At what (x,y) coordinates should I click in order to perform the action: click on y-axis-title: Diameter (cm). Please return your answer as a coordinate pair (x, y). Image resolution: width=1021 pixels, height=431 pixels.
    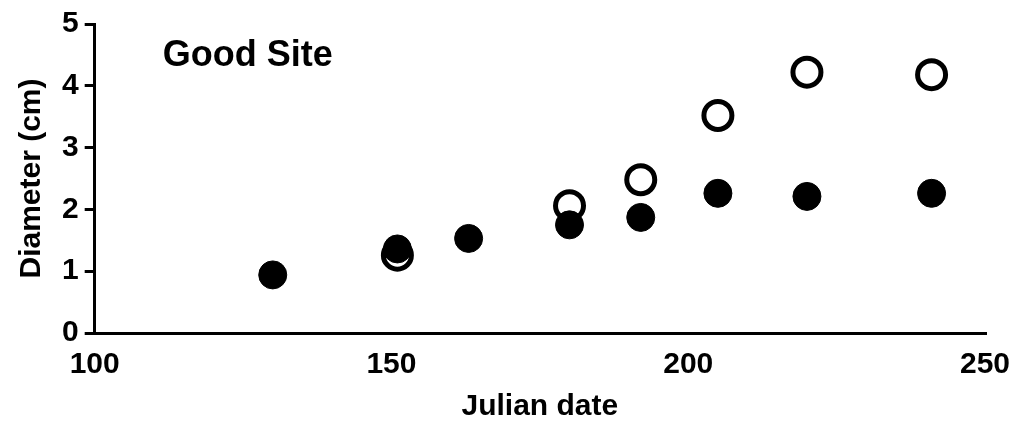
    Looking at the image, I should click on (30, 178).